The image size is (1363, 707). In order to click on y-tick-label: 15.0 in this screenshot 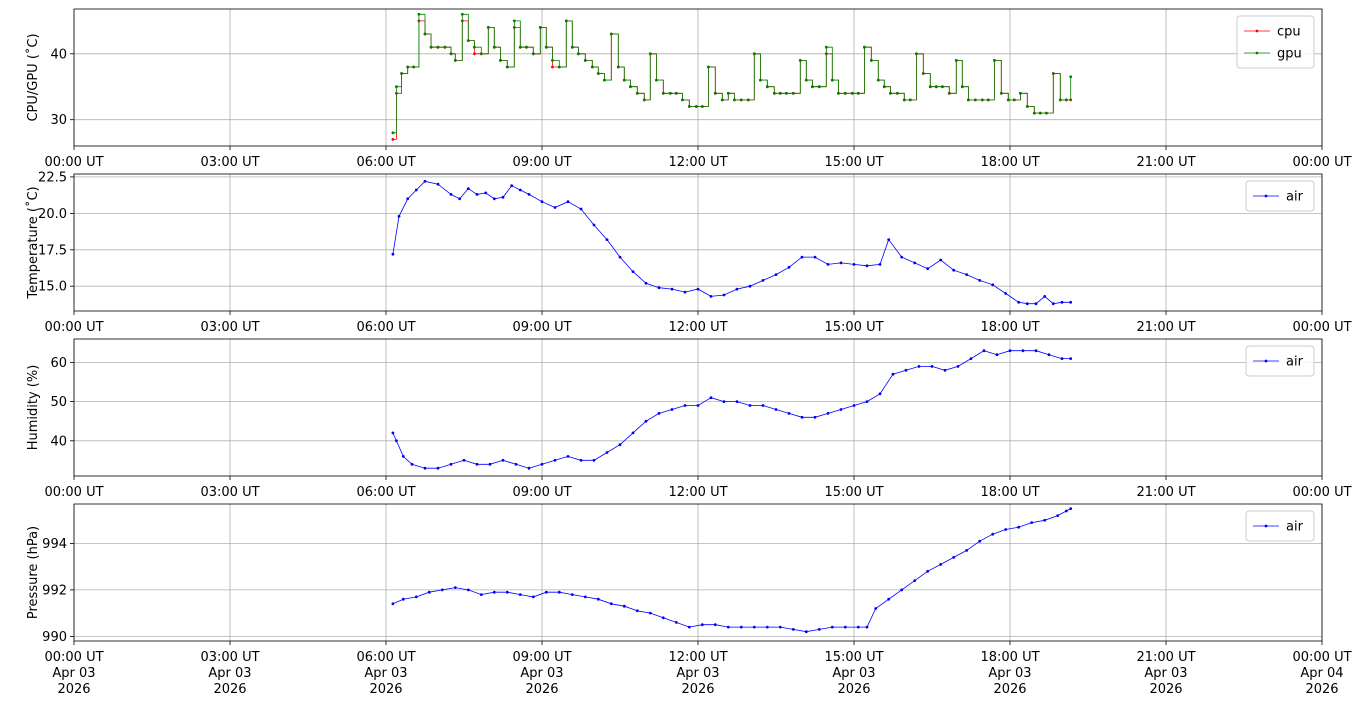, I will do `click(52, 287)`.